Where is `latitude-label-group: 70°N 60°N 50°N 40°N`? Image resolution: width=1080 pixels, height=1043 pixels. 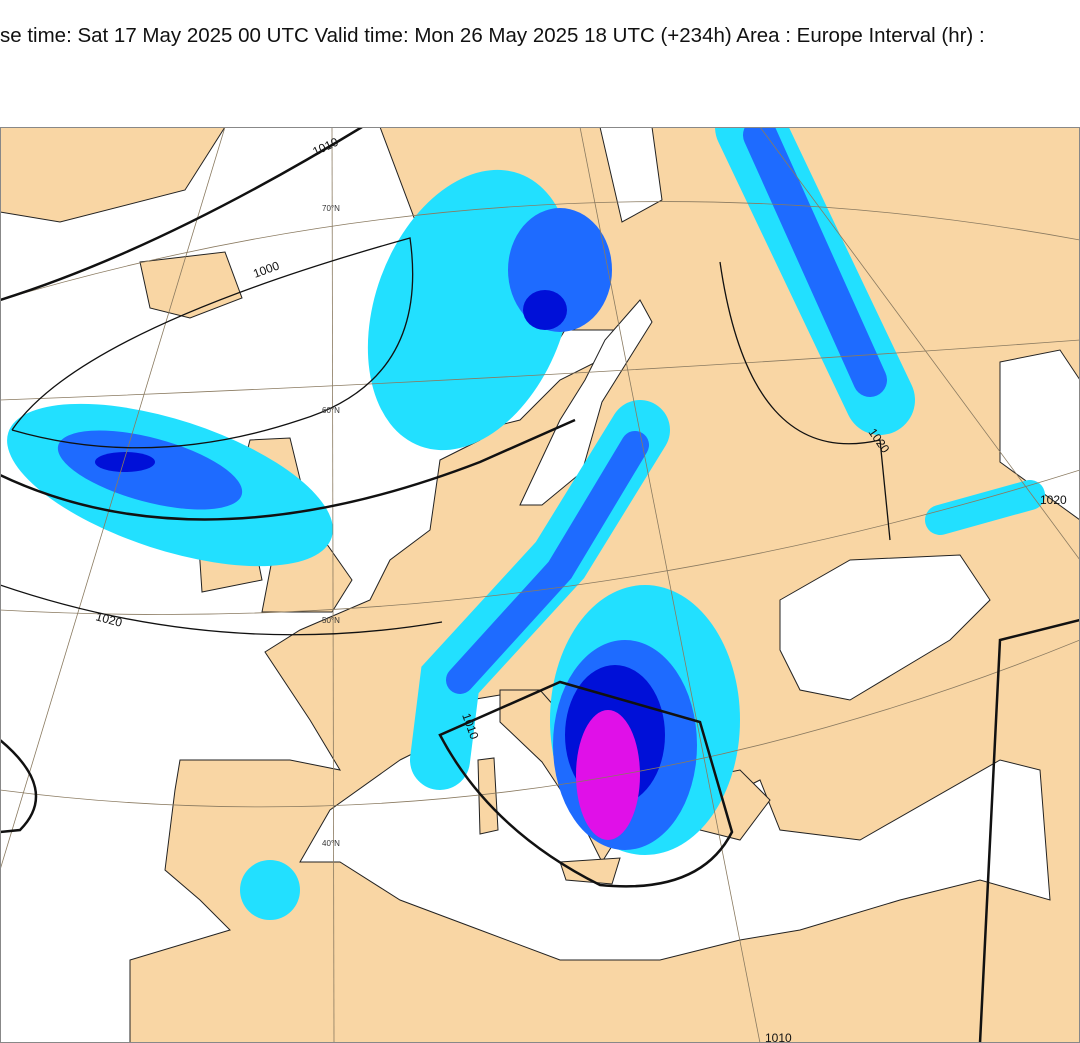
latitude-label-group: 70°N 60°N 50°N 40°N is located at coordinates (331, 526).